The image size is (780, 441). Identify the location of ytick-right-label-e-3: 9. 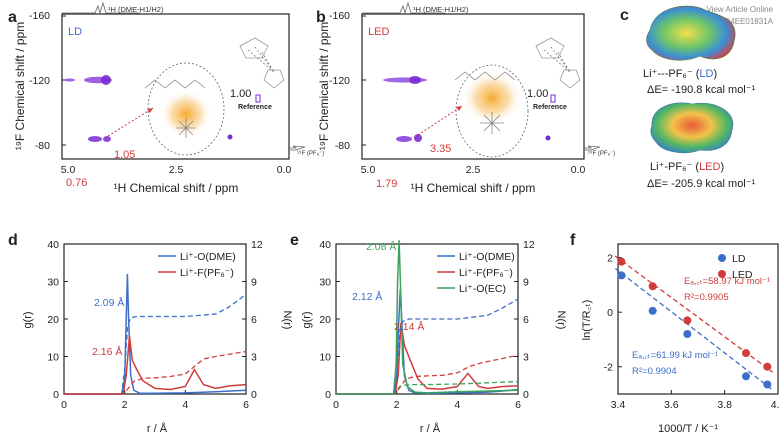
(526, 283).